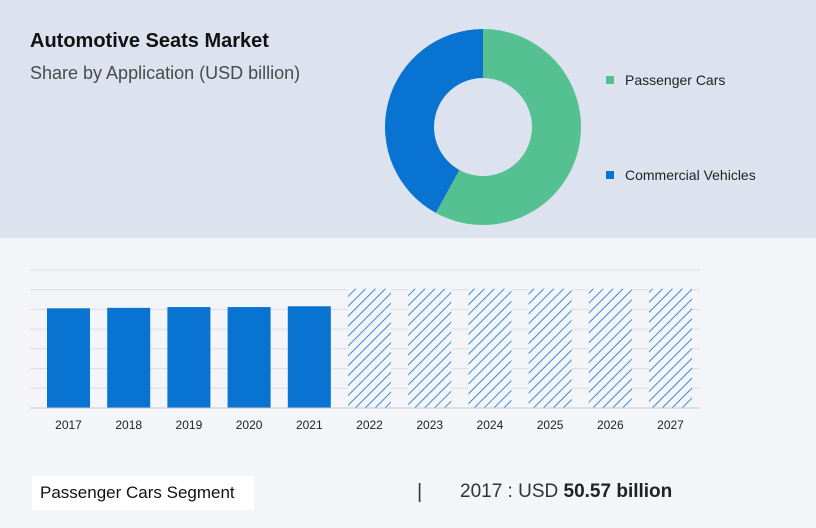 The width and height of the screenshot is (816, 528). What do you see at coordinates (189, 425) in the screenshot?
I see `x-tick-label-2019: 2019` at bounding box center [189, 425].